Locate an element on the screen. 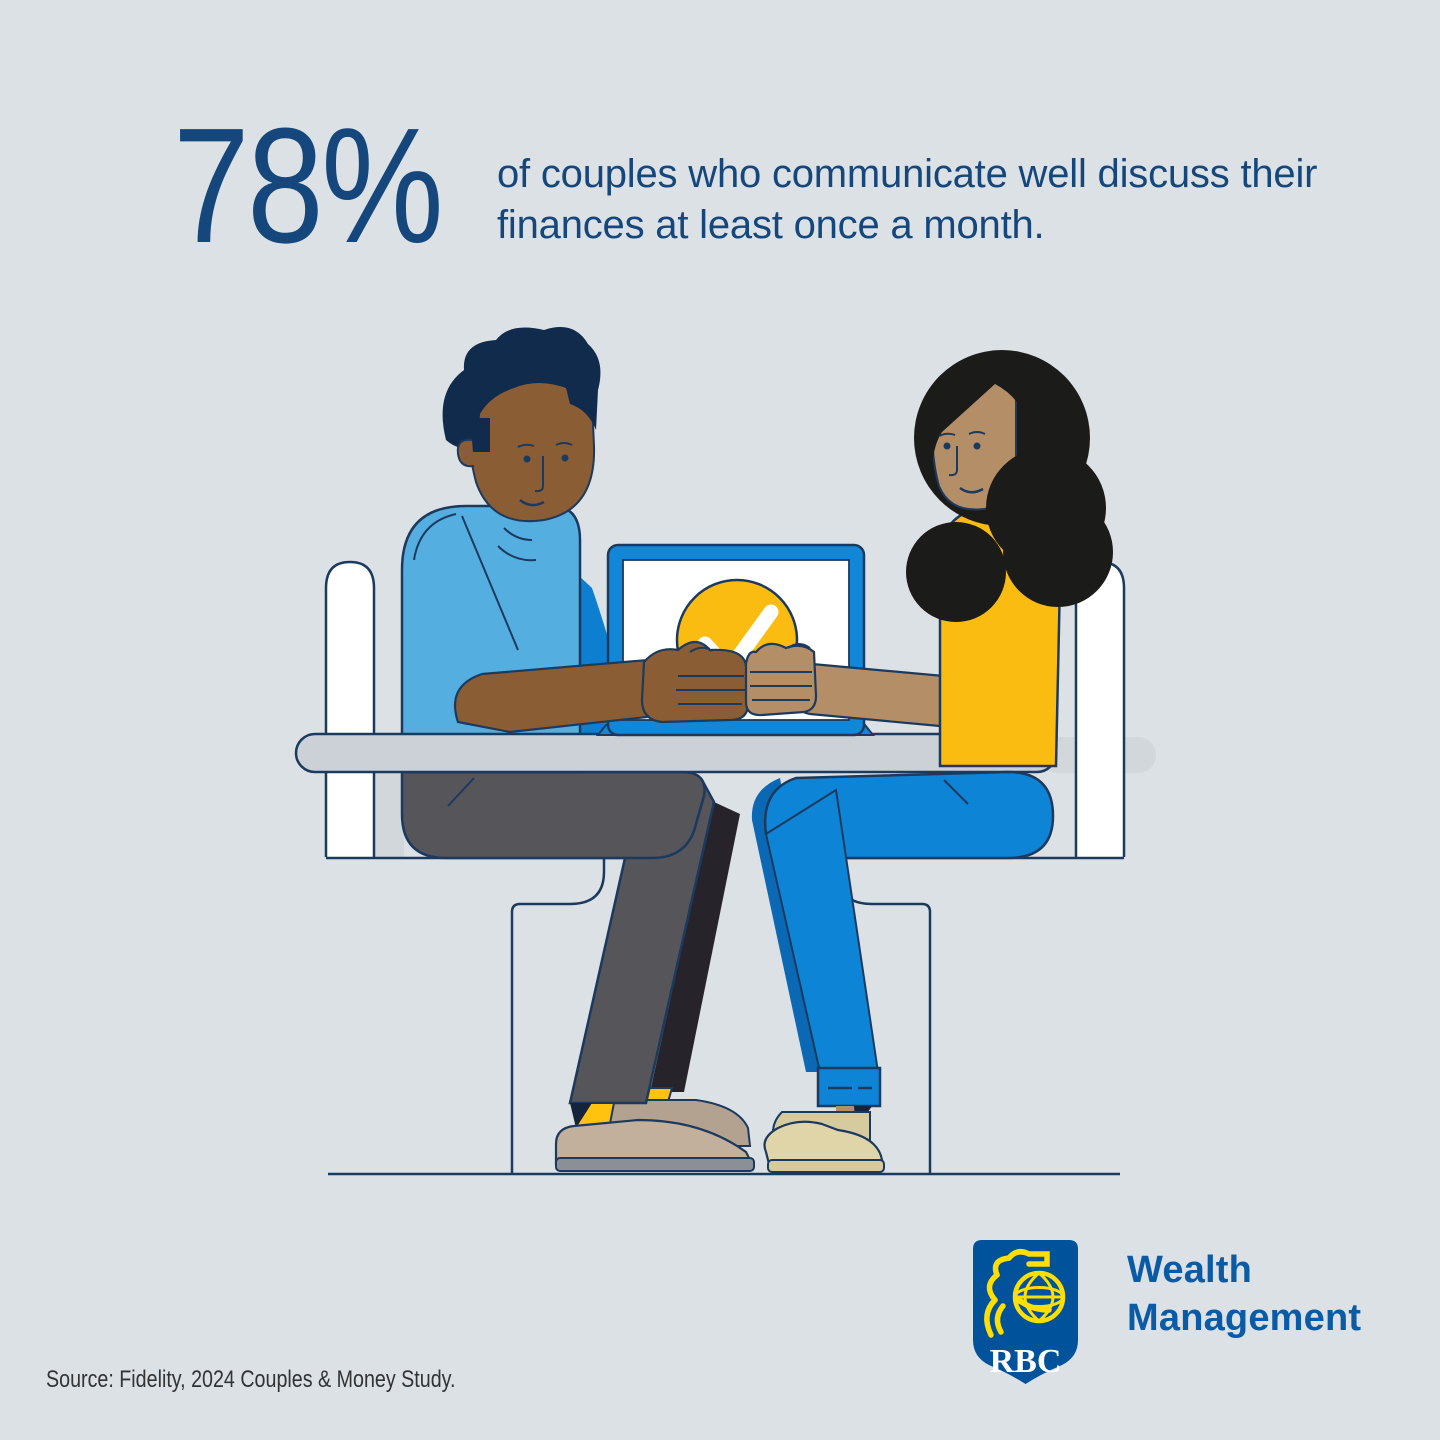 The image size is (1440, 1440). rbc-wordmark: RBC is located at coordinates (1026, 1361).